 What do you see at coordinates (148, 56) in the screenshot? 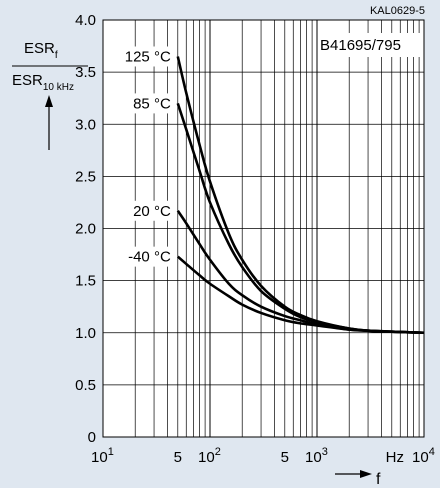
I see `series-label: 125 °C` at bounding box center [148, 56].